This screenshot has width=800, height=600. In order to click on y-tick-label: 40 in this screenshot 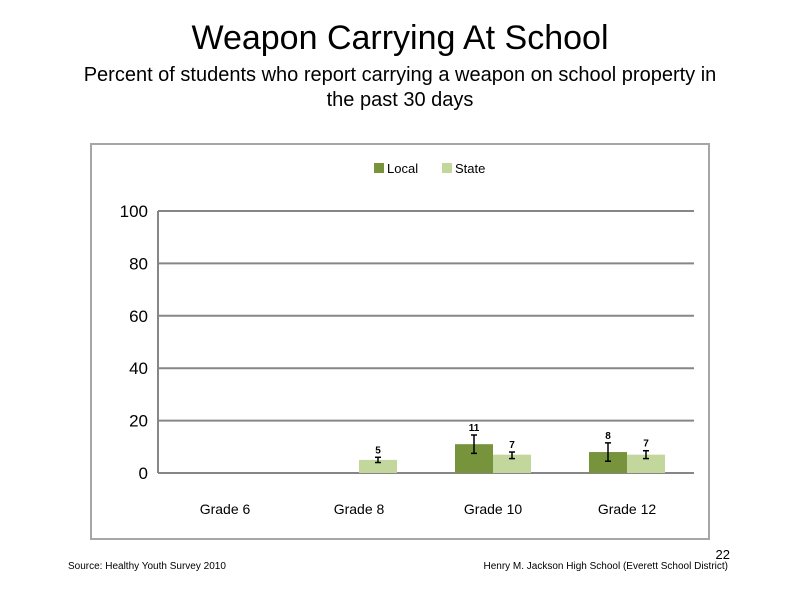, I will do `click(138, 368)`.